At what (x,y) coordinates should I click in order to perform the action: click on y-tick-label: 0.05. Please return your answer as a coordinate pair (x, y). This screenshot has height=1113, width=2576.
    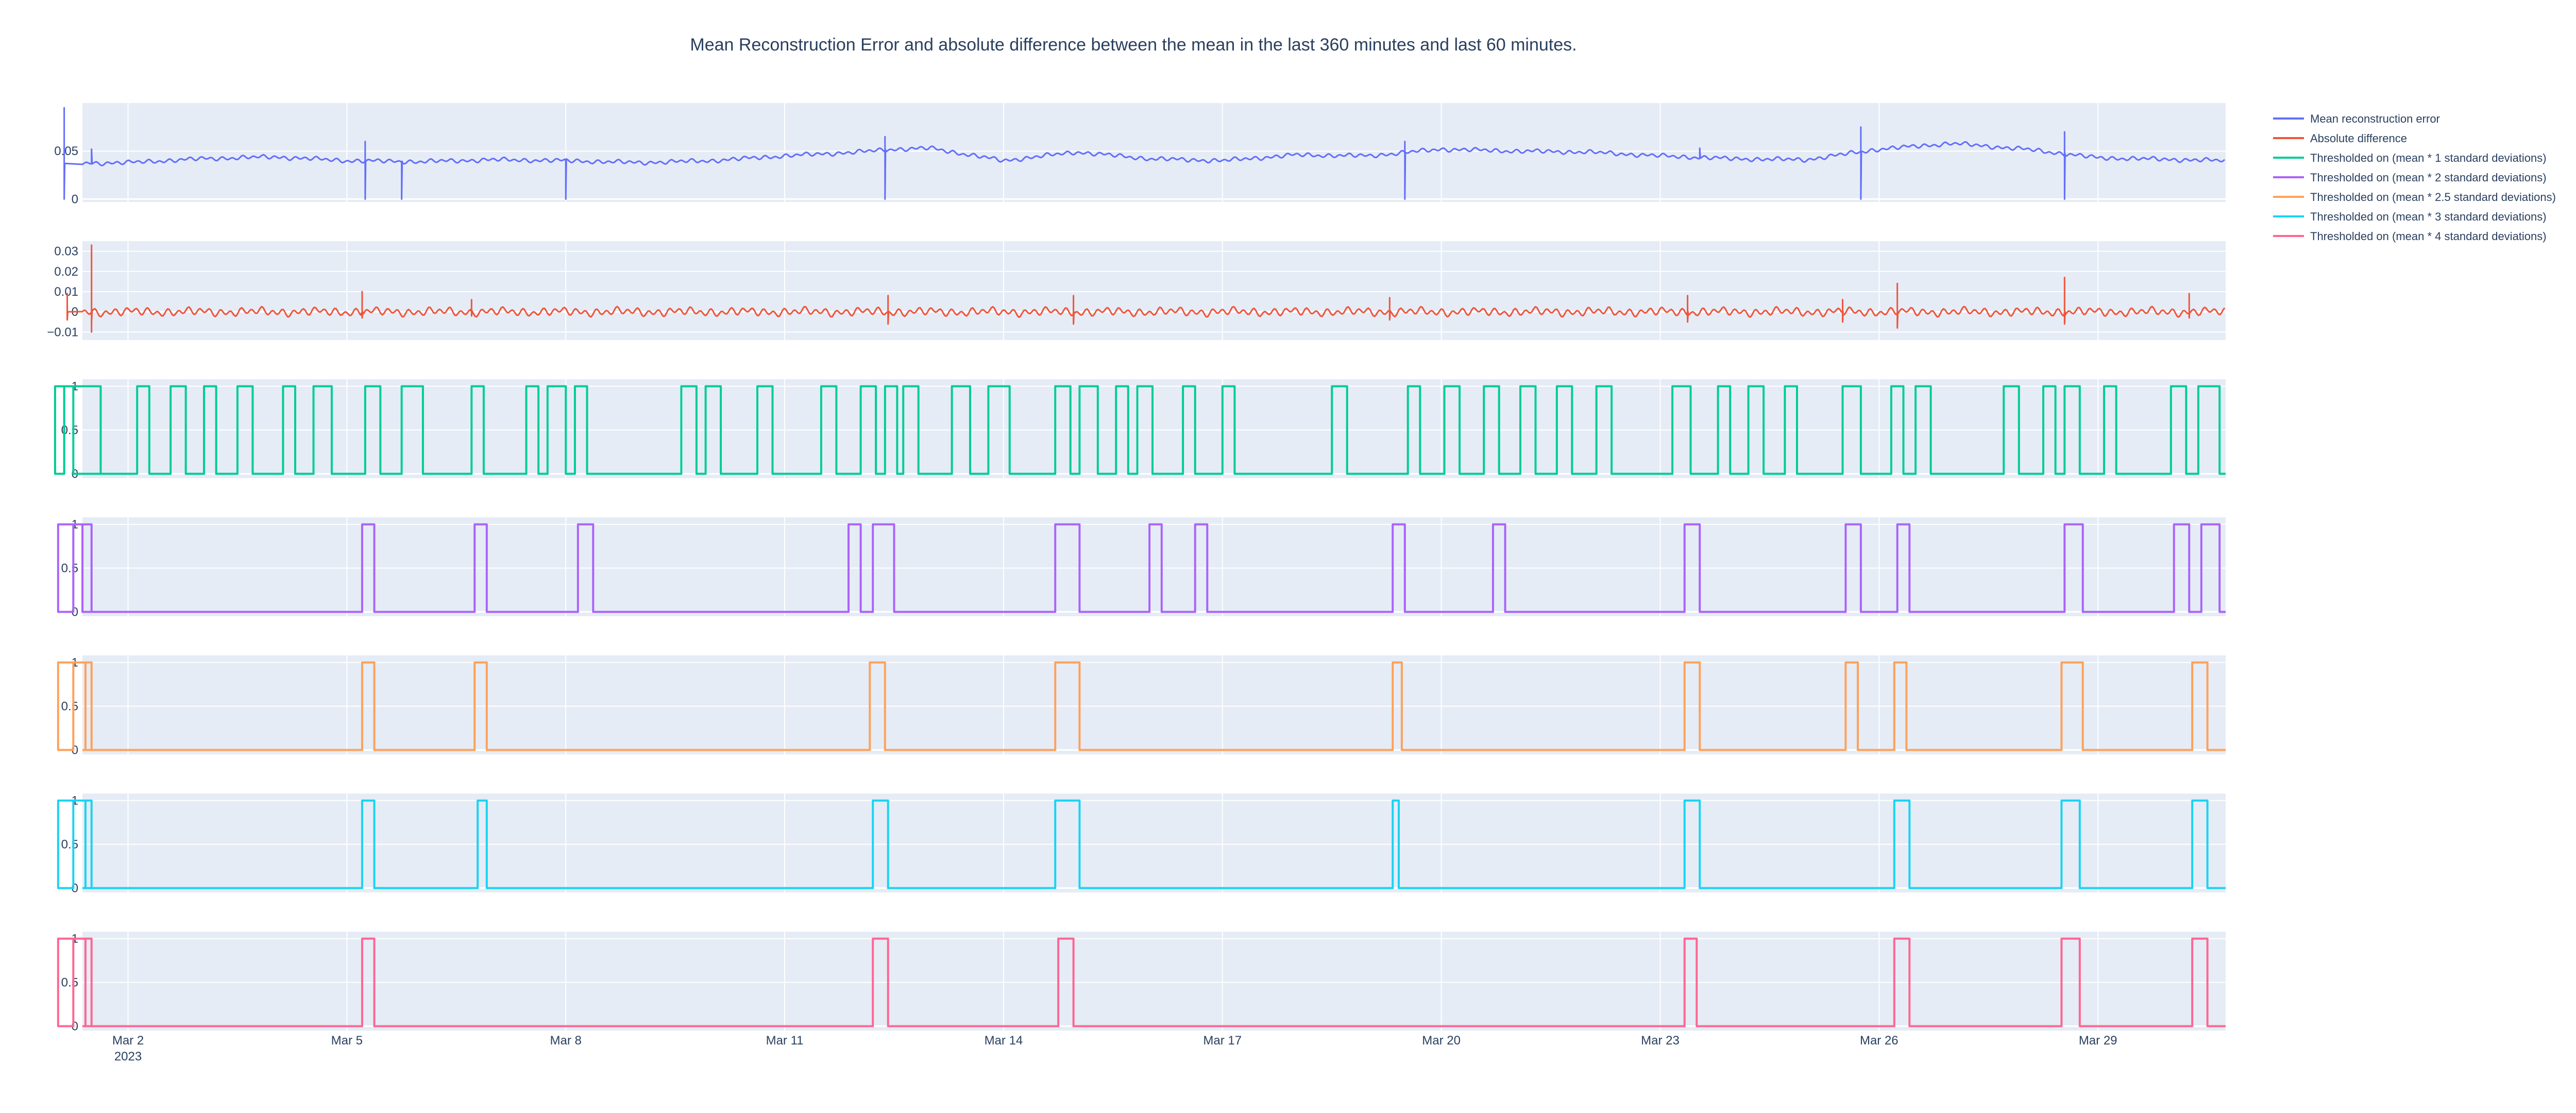
    Looking at the image, I should click on (66, 151).